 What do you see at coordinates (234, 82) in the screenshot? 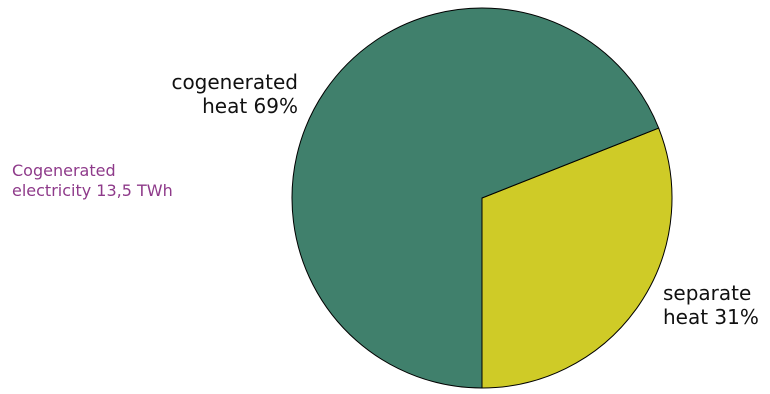
I see `slice-label-cogenerated-line1: cogenerated` at bounding box center [234, 82].